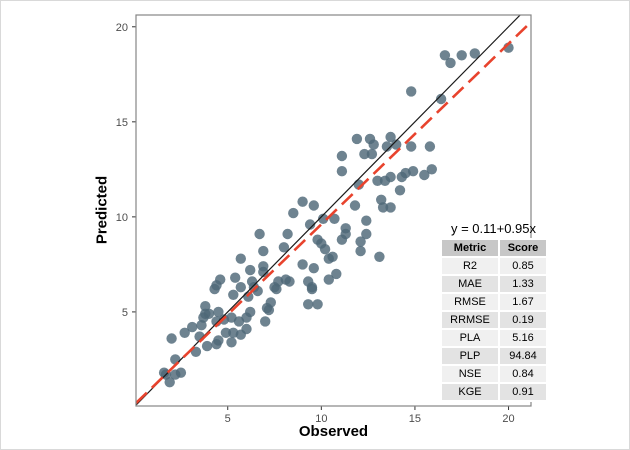  What do you see at coordinates (102, 210) in the screenshot?
I see `y-axis-title: Predicted` at bounding box center [102, 210].